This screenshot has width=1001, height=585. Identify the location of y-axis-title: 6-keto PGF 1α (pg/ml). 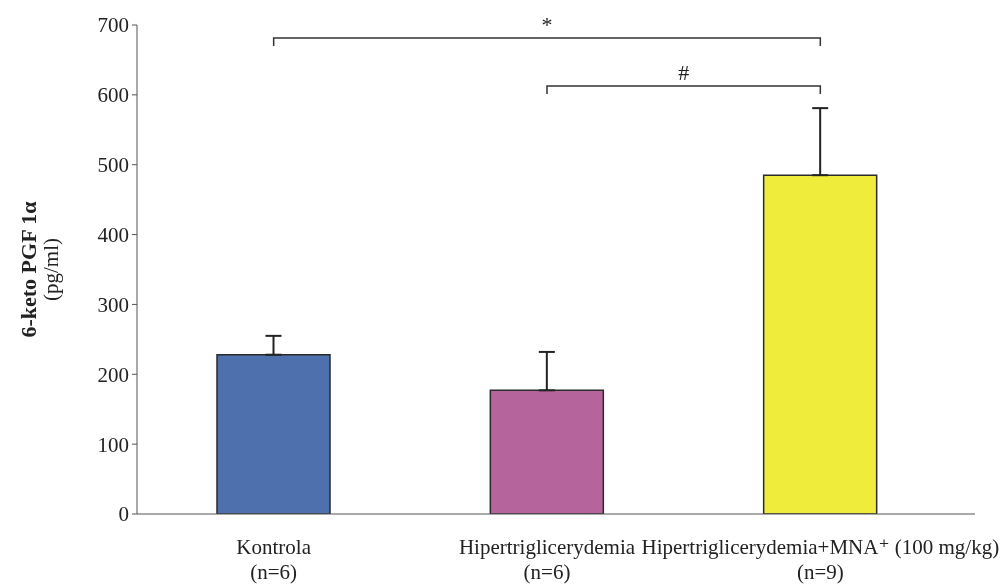
(39, 269).